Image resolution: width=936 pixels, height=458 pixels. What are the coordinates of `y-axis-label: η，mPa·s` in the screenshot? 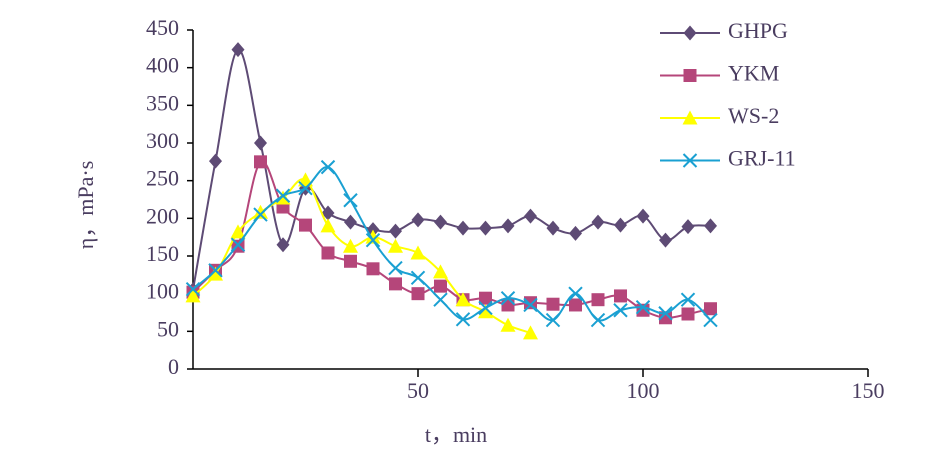 It's located at (85, 205).